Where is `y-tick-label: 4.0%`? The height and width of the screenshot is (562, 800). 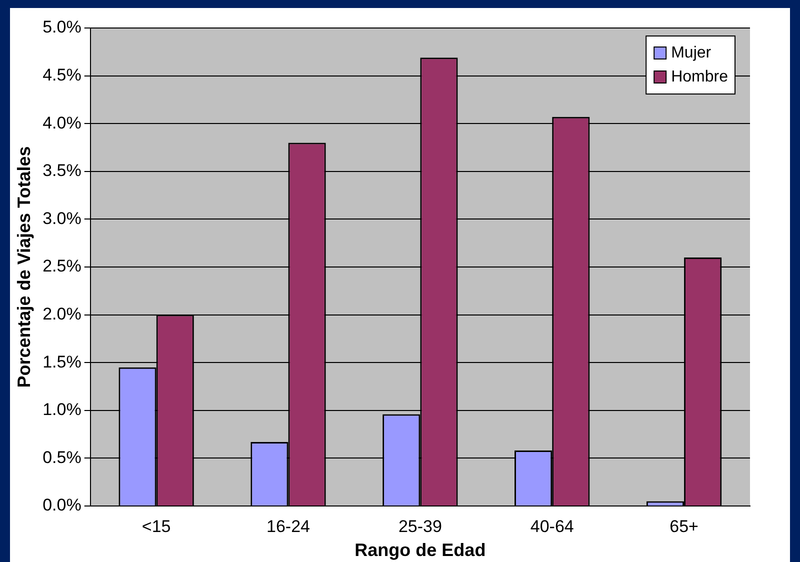 y-tick-label: 4.0% is located at coordinates (62, 122).